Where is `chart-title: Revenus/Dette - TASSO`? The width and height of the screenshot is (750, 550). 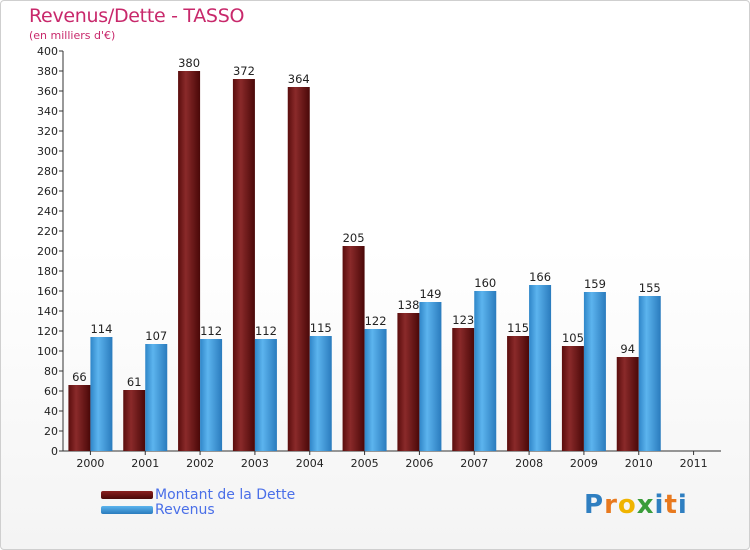 chart-title: Revenus/Dette - TASSO is located at coordinates (137, 16).